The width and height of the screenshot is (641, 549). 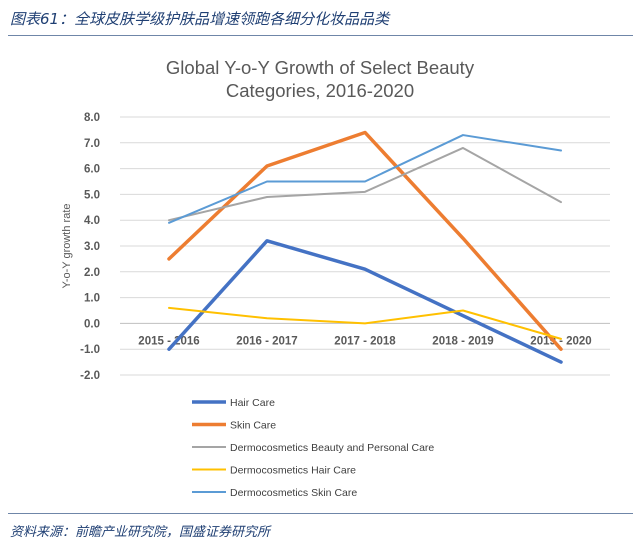 I want to click on x-tick-label: 2016 - 2017, so click(x=266, y=341).